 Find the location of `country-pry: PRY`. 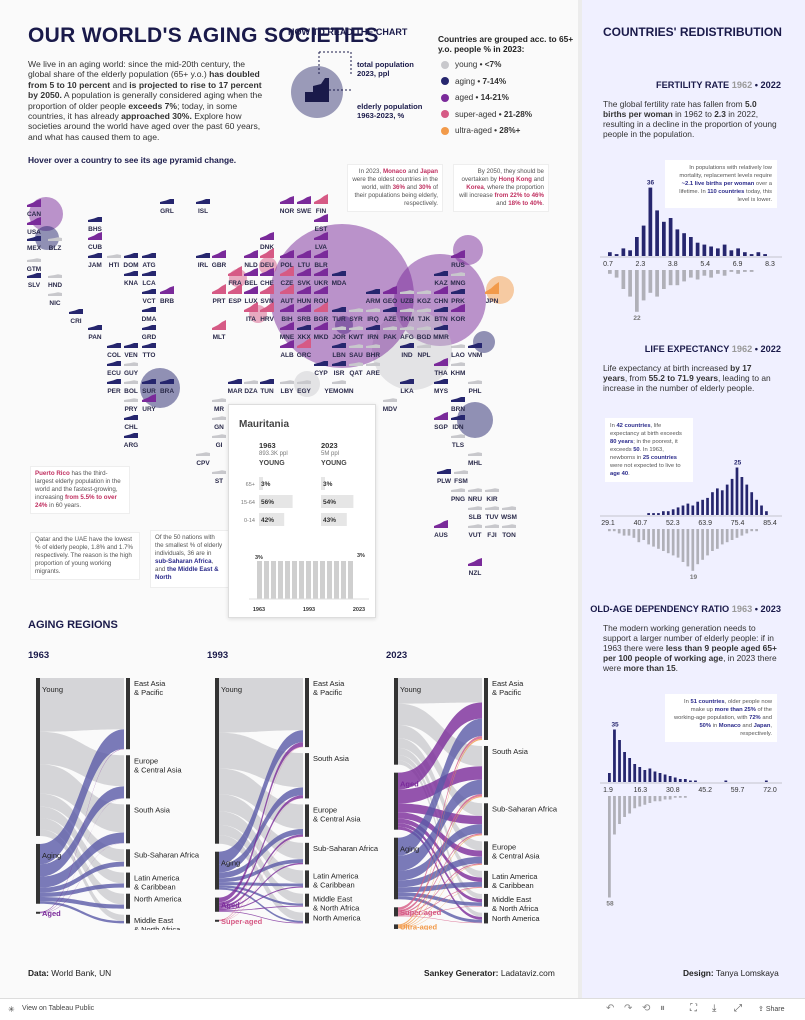

country-pry: PRY is located at coordinates (131, 405).